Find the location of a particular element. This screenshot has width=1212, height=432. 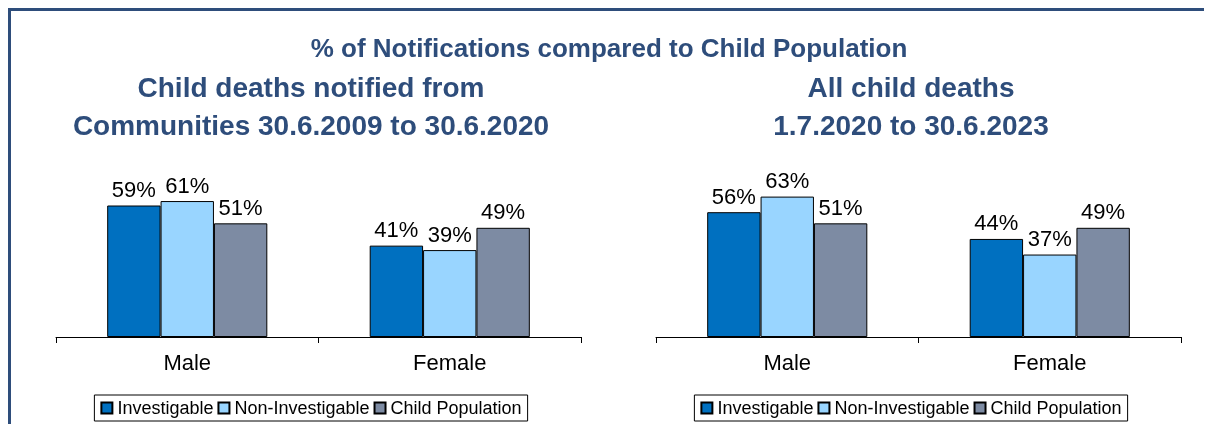

data-label: 39% is located at coordinates (449, 234).